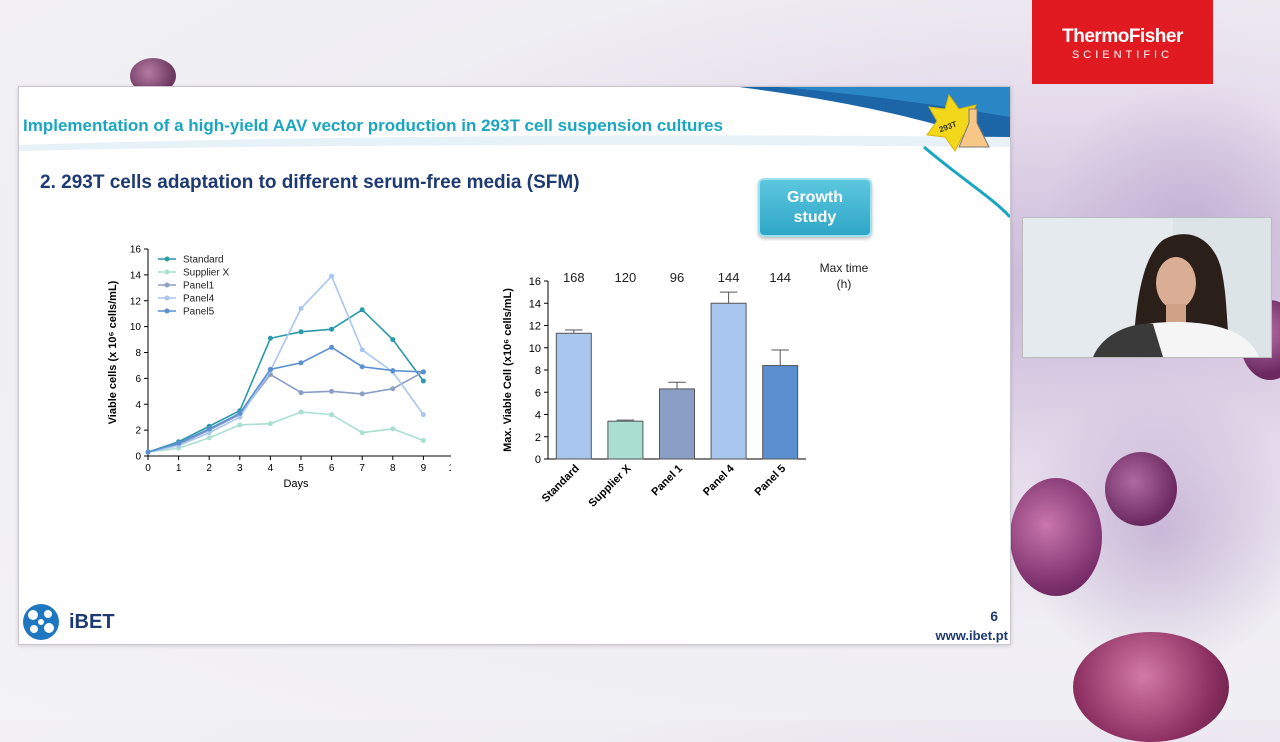 The image size is (1280, 742). What do you see at coordinates (971, 635) in the screenshot?
I see `website-url: www.ibet.pt` at bounding box center [971, 635].